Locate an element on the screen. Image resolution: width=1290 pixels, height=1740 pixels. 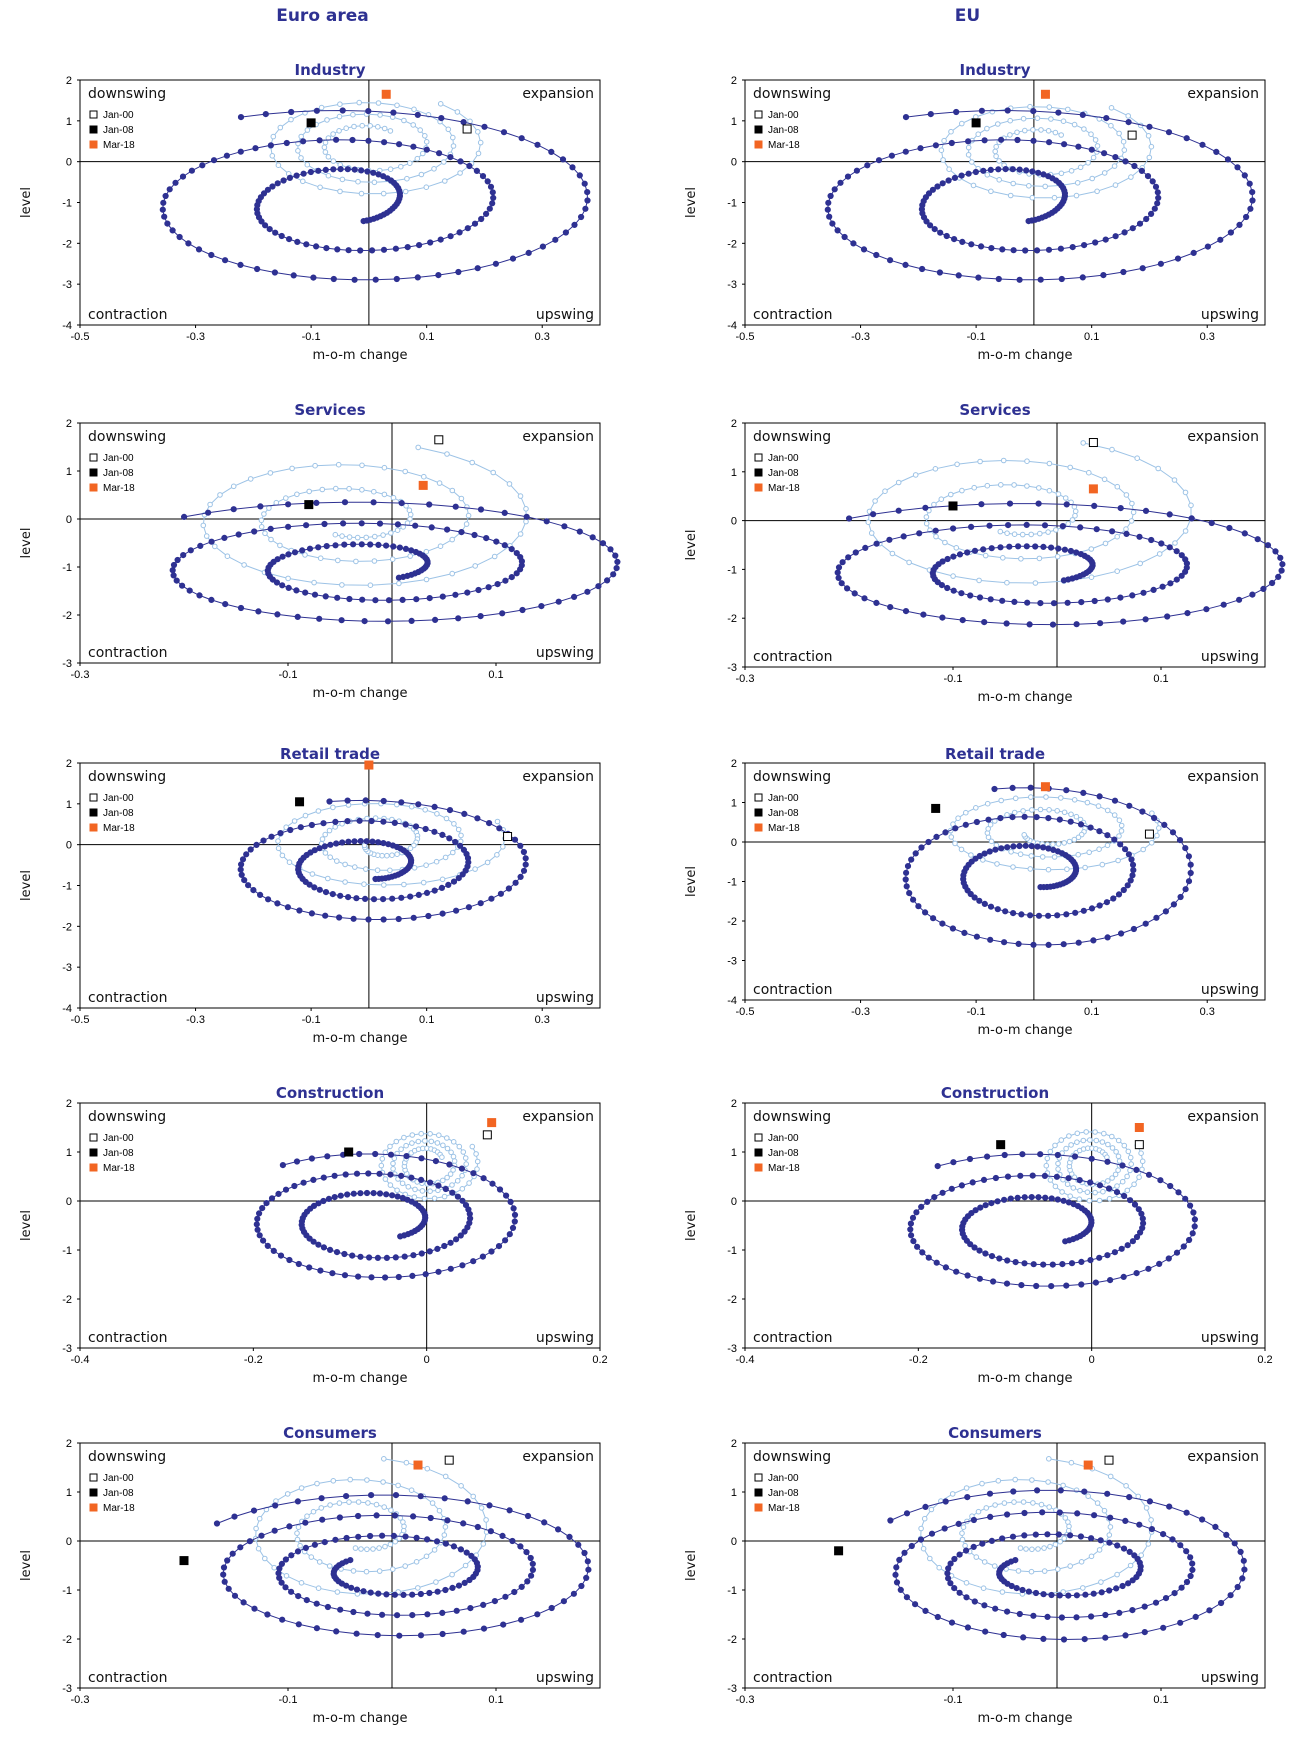
legend-label: Jan-00 is located at coordinates (118, 798).